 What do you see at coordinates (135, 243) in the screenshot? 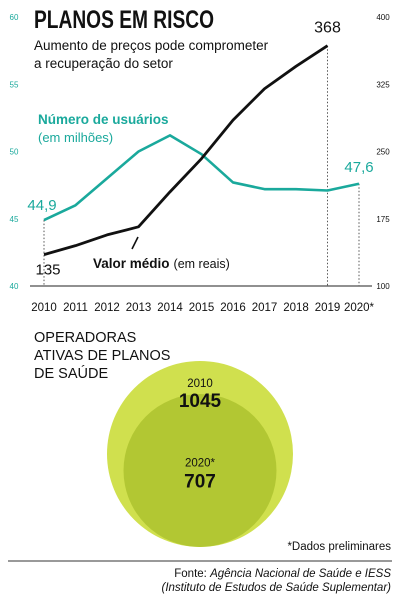
I see `valor-medio-pointer` at bounding box center [135, 243].